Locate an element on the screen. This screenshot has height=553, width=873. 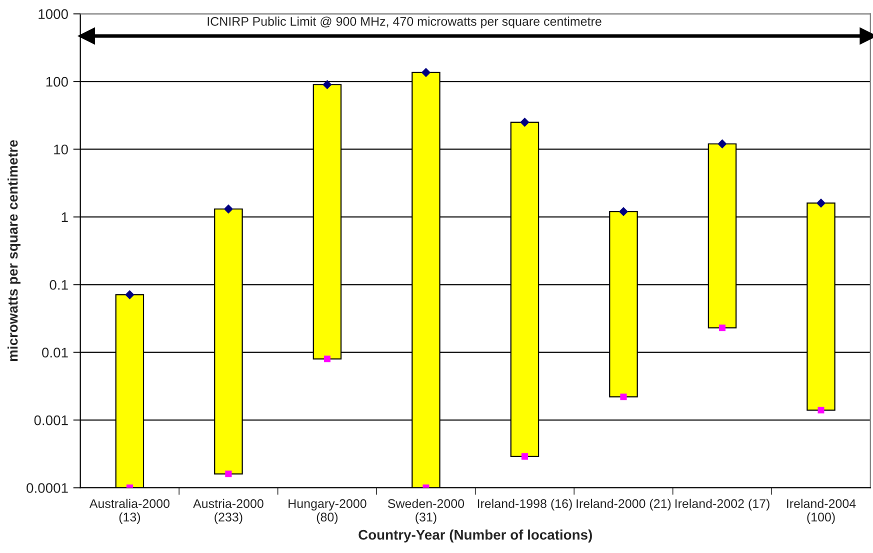
y-tick-label: 0.1 is located at coordinates (59, 285).